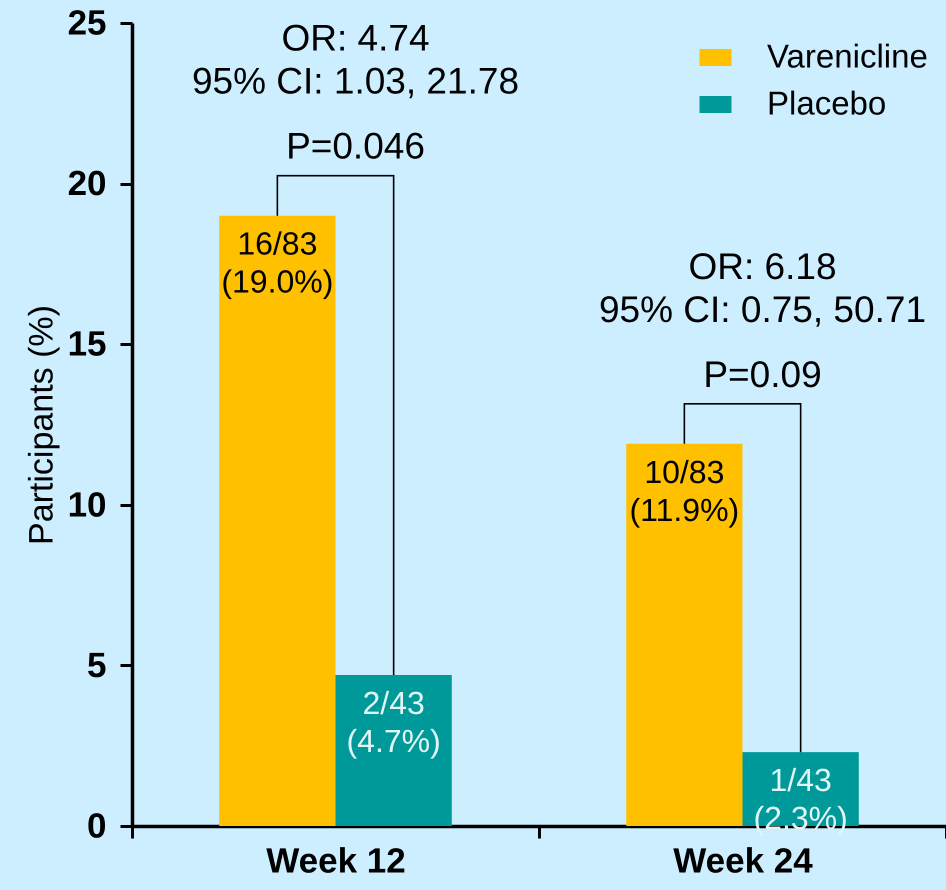  Describe the element at coordinates (826, 103) in the screenshot. I see `legend-label: Placebo` at that location.